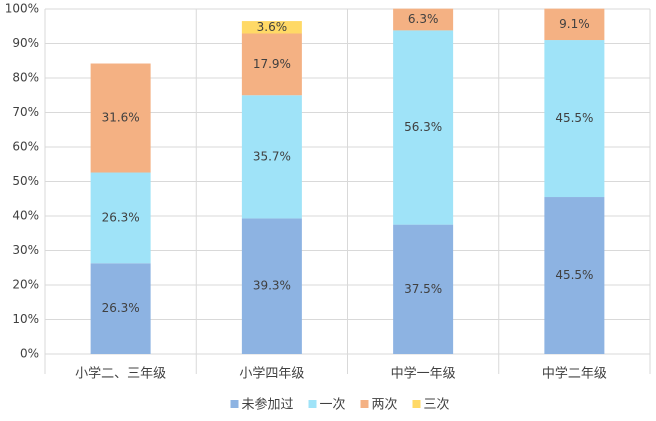 This screenshot has height=421, width=656. I want to click on data-label: 37.5%, so click(423, 289).